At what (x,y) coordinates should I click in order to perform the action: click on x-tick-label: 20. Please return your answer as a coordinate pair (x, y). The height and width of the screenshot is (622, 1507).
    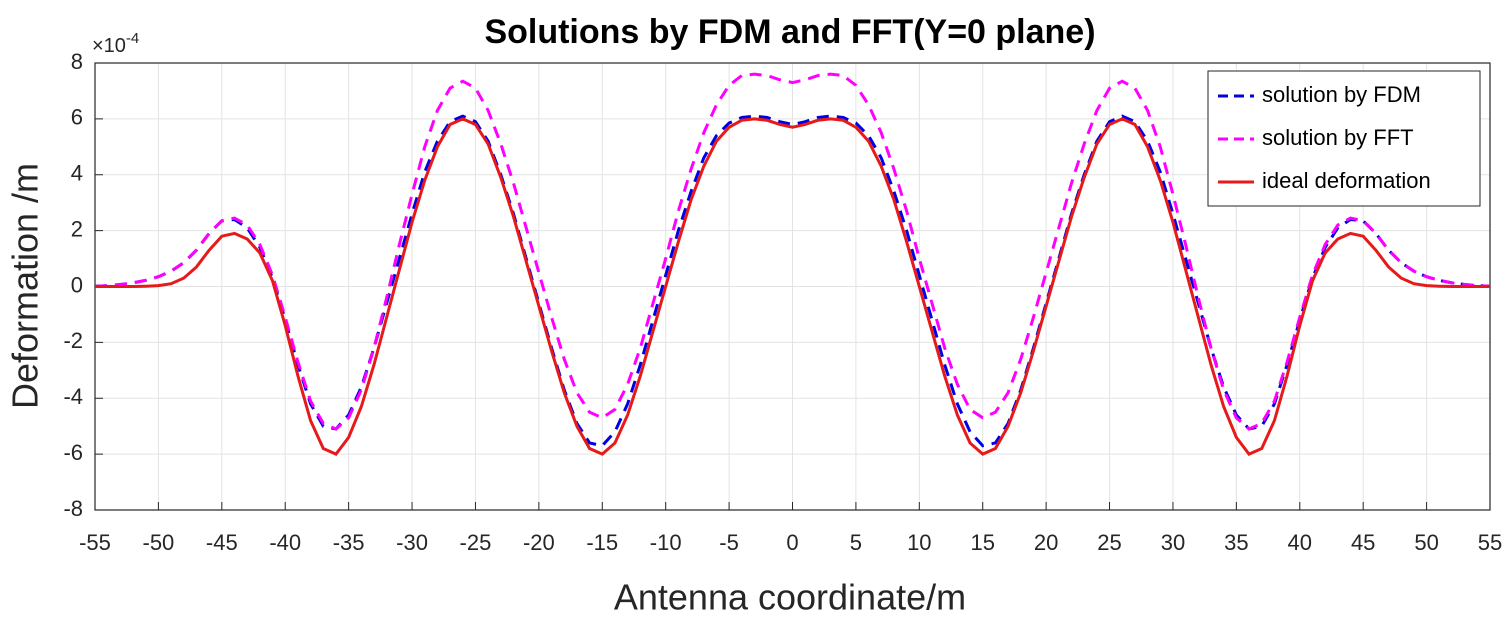
    Looking at the image, I should click on (1046, 542).